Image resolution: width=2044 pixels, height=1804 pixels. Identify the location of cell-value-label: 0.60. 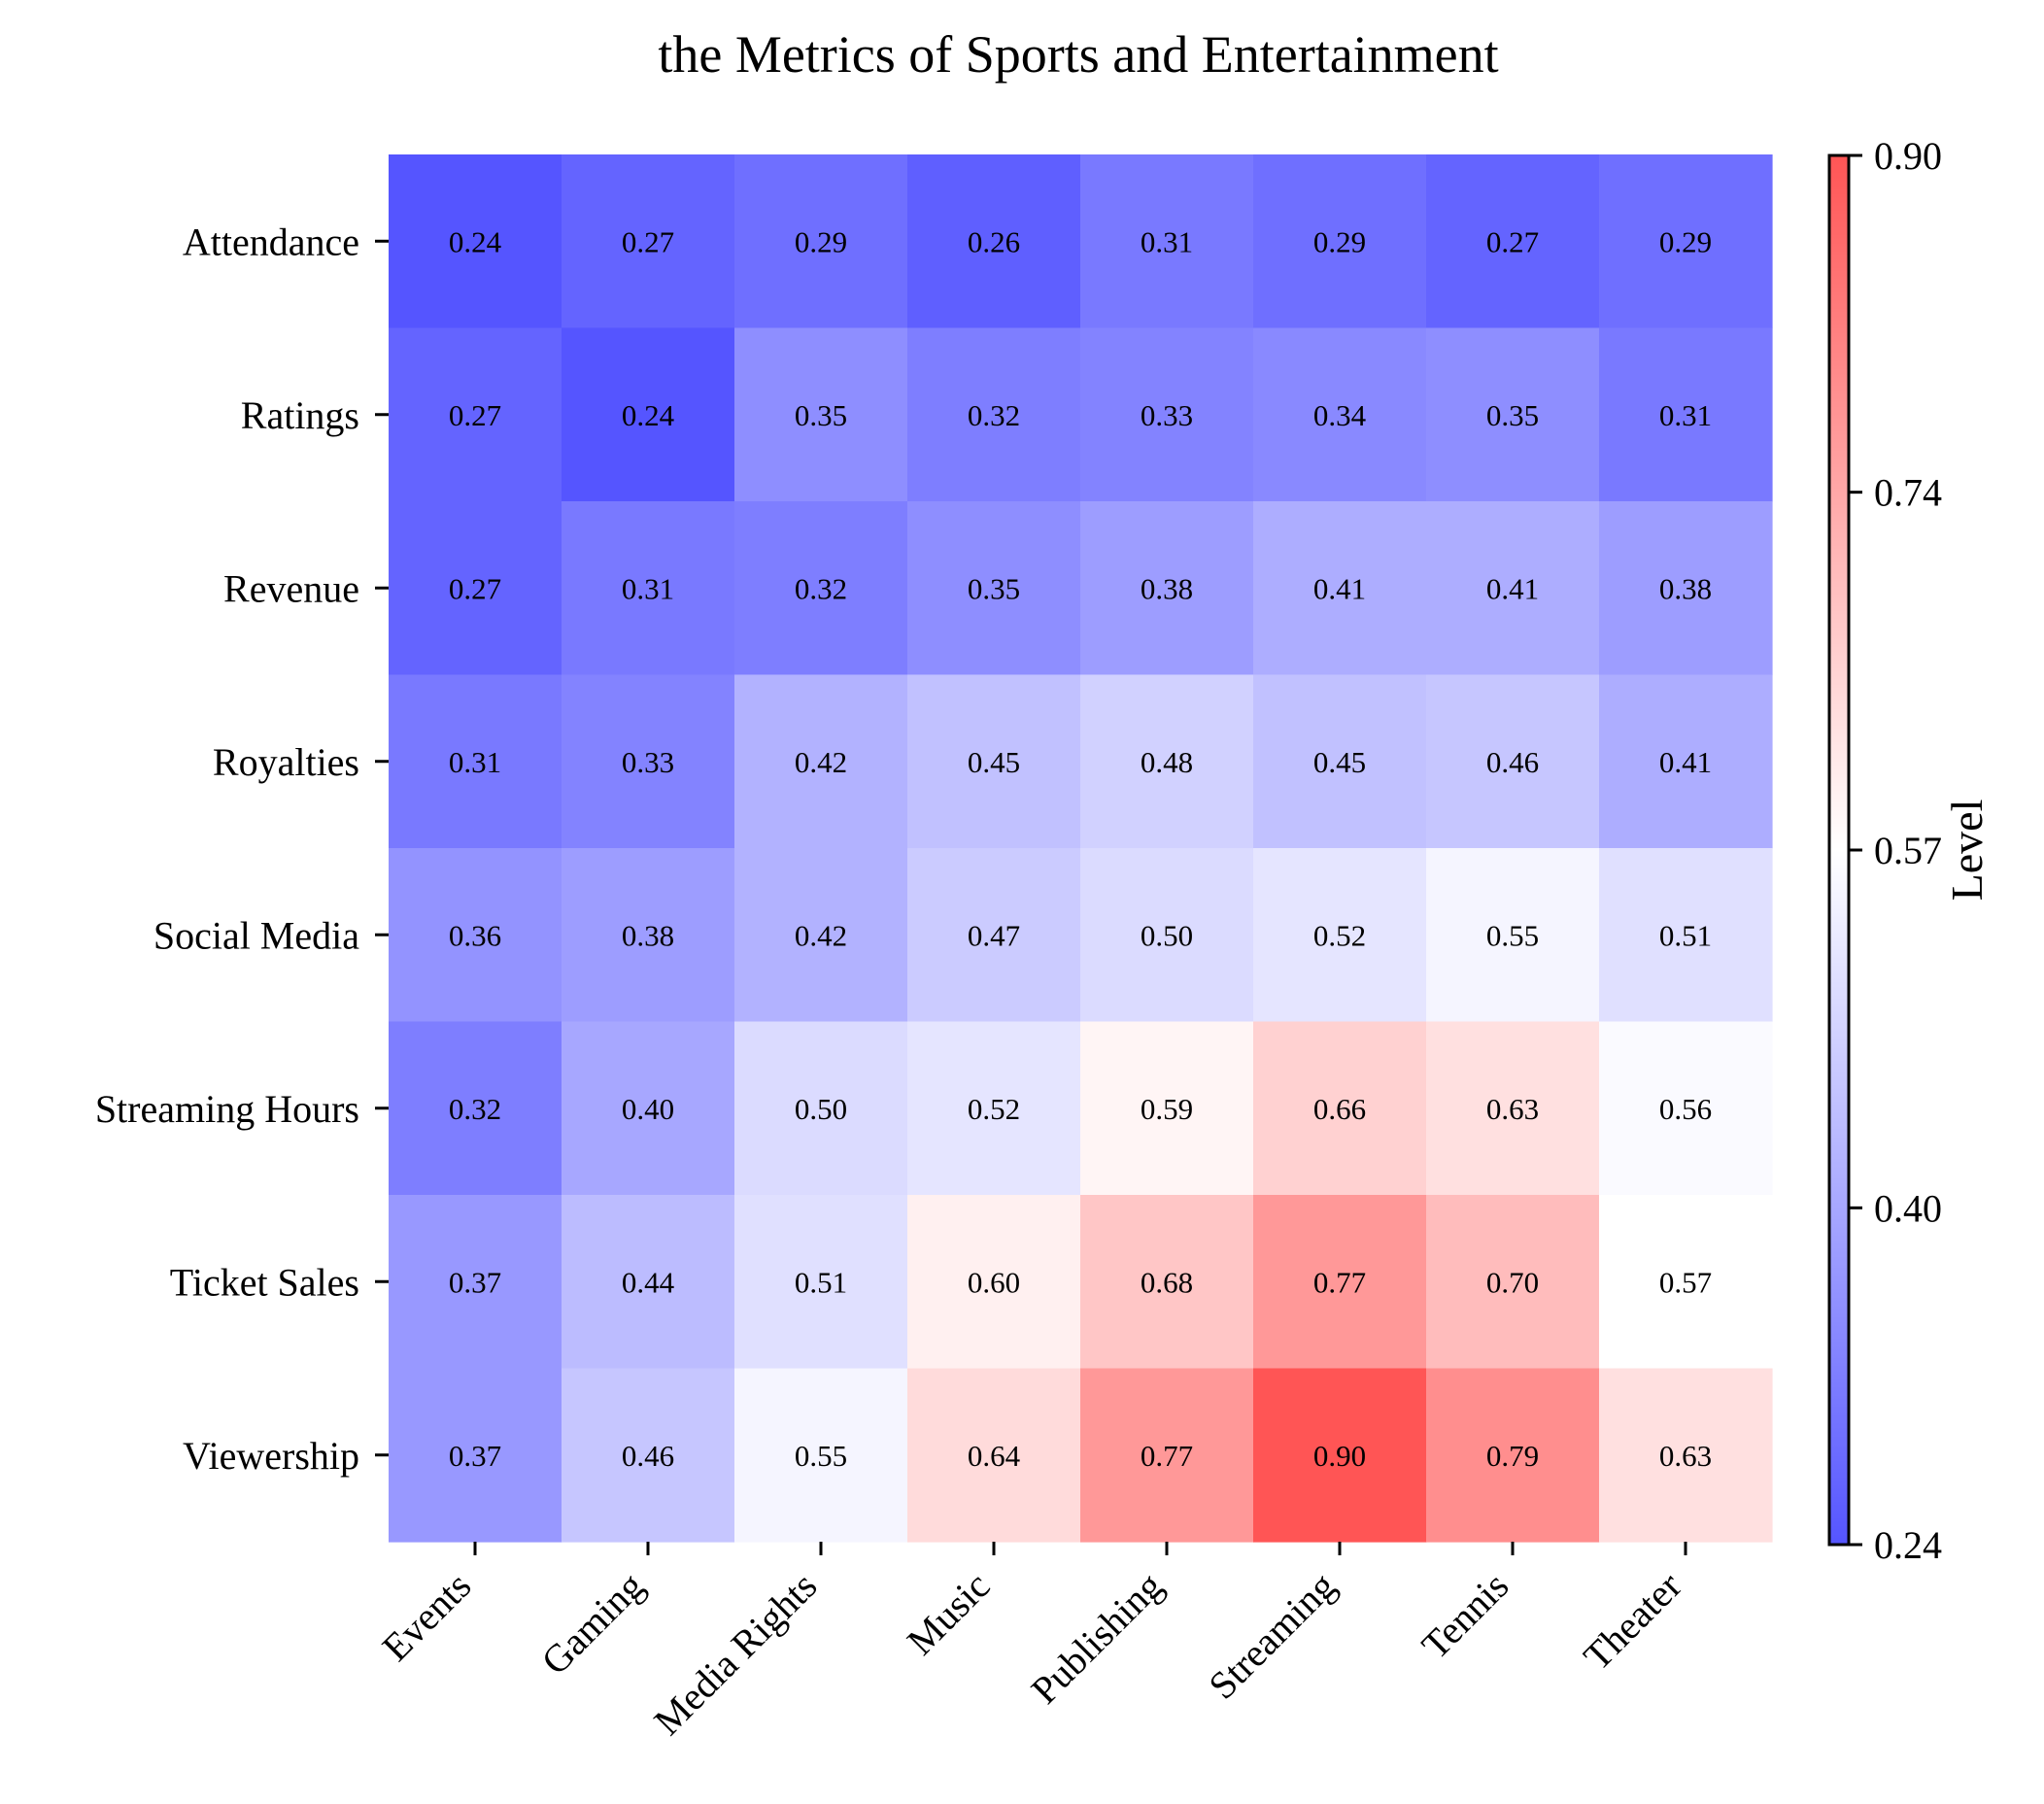
(994, 1282).